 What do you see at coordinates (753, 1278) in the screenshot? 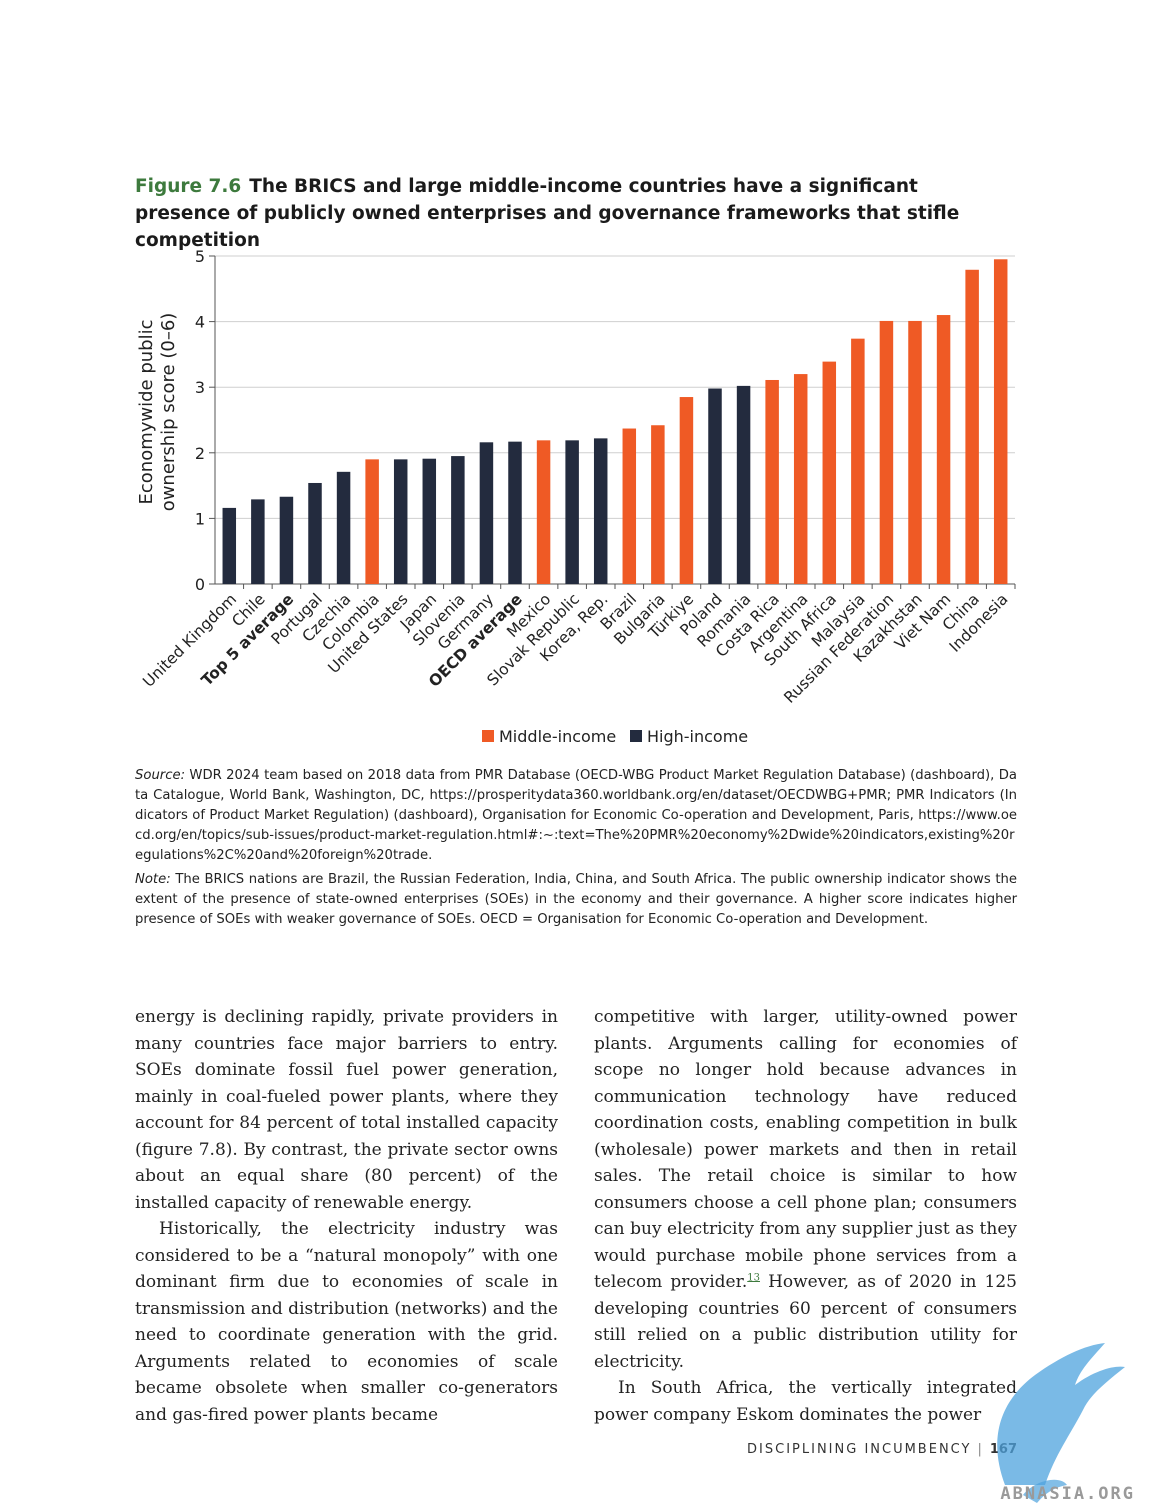
I see `footnote-ref-link: 13` at bounding box center [753, 1278].